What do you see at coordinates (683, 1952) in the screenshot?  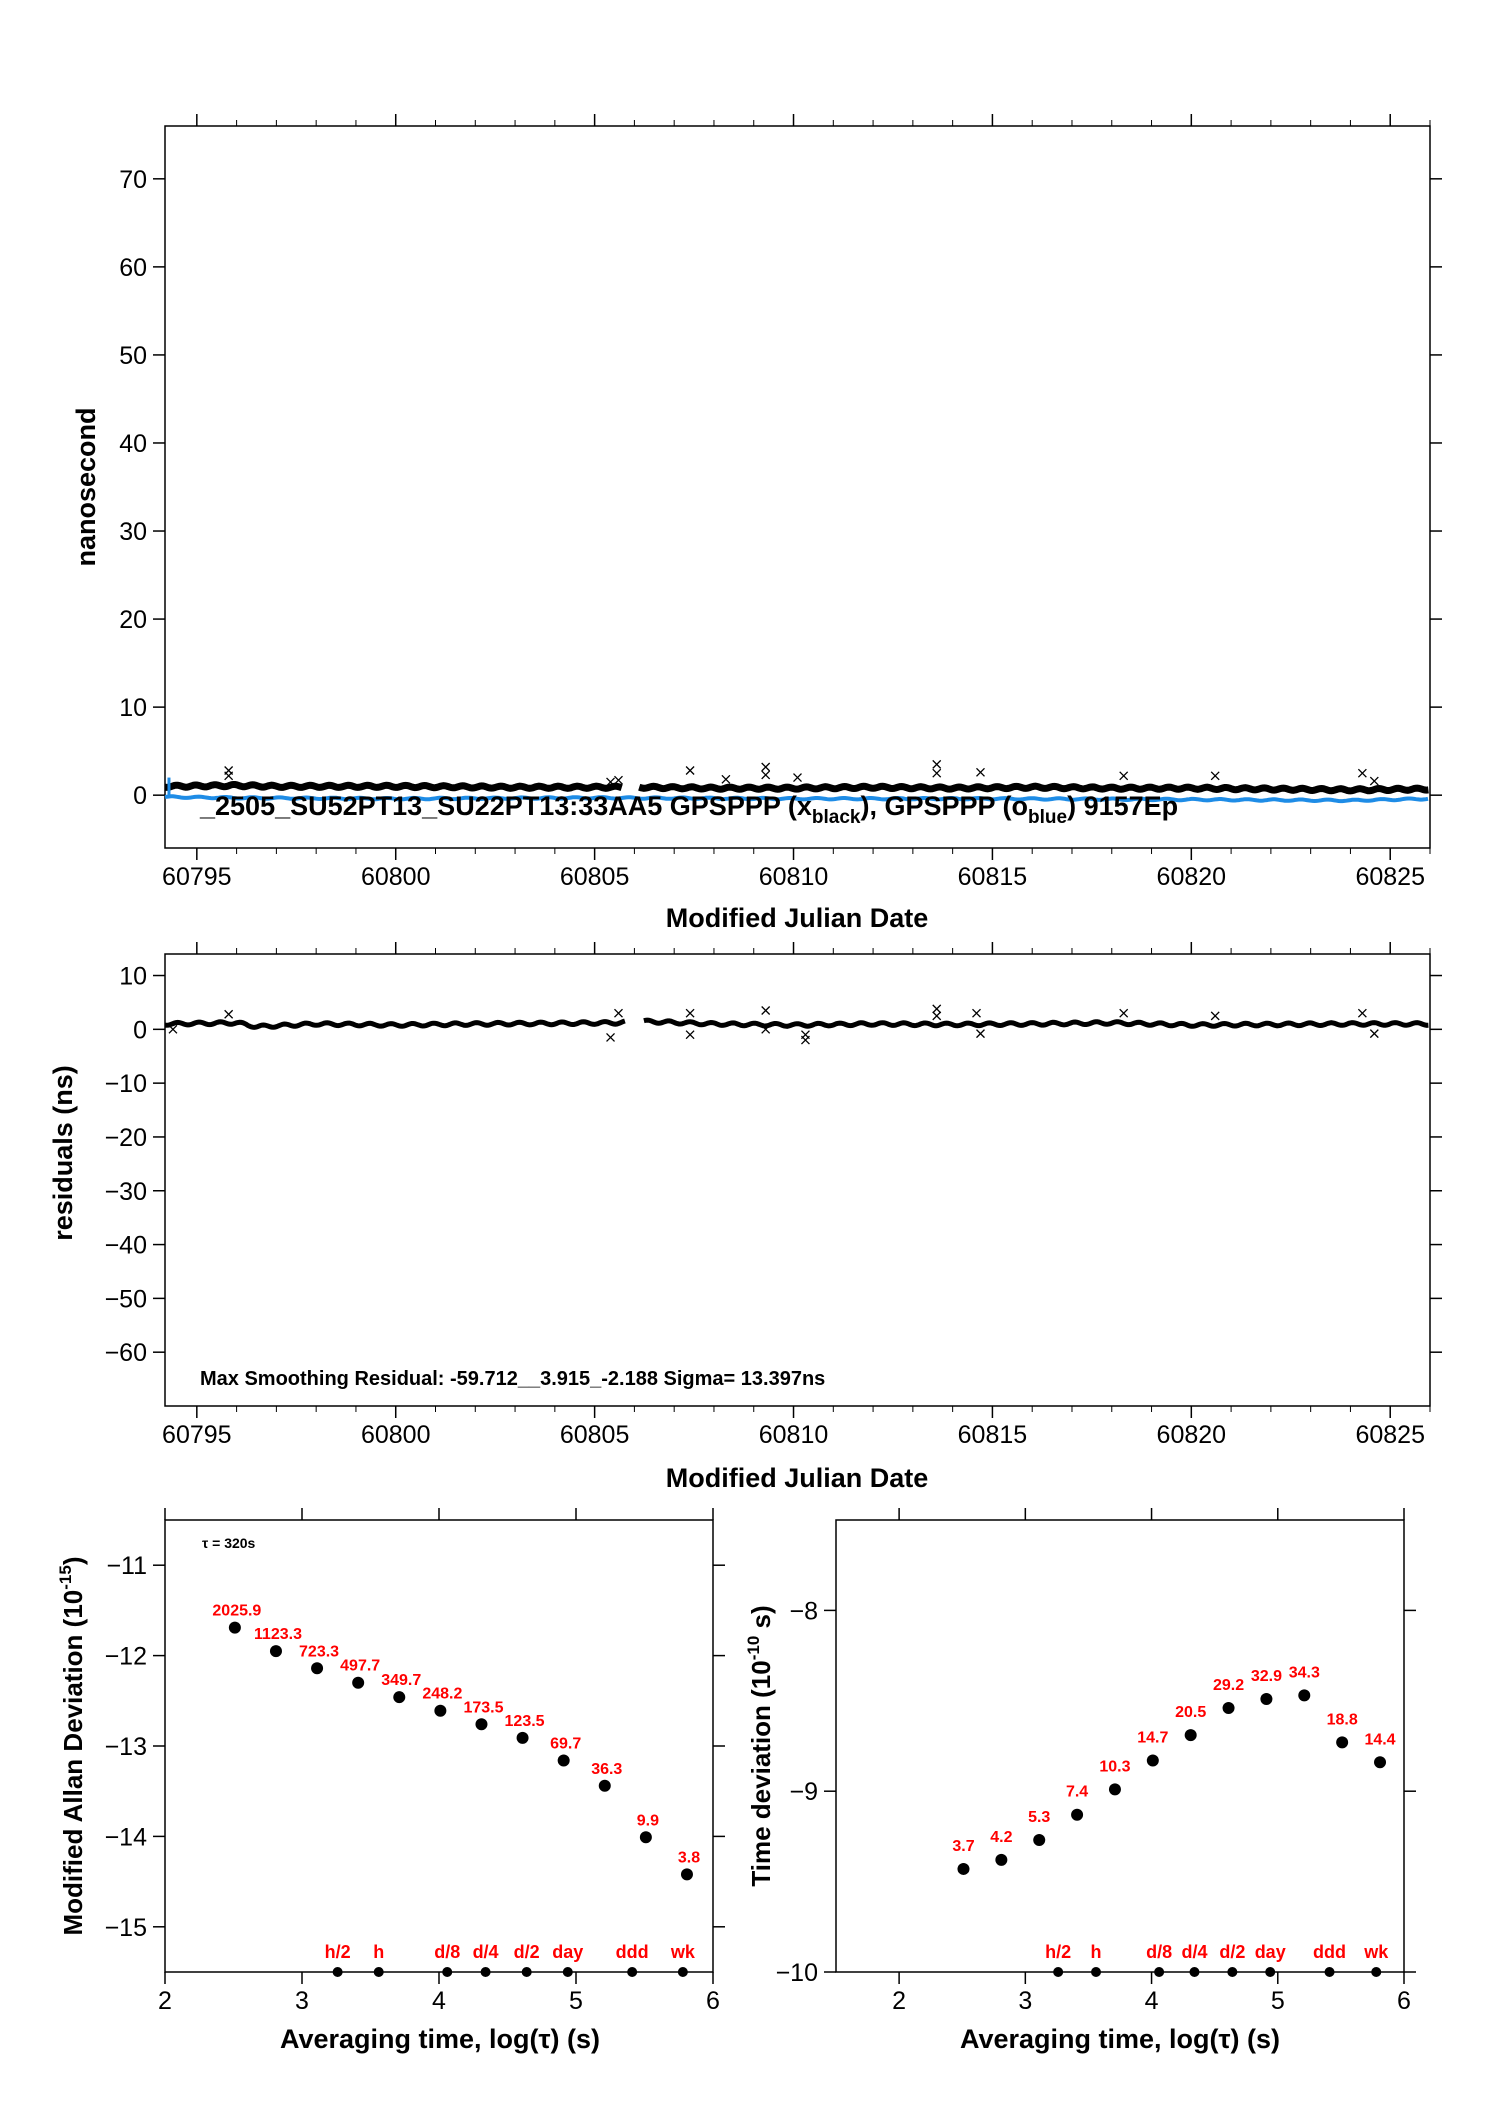 I see `mdev-timescale-label: wk` at bounding box center [683, 1952].